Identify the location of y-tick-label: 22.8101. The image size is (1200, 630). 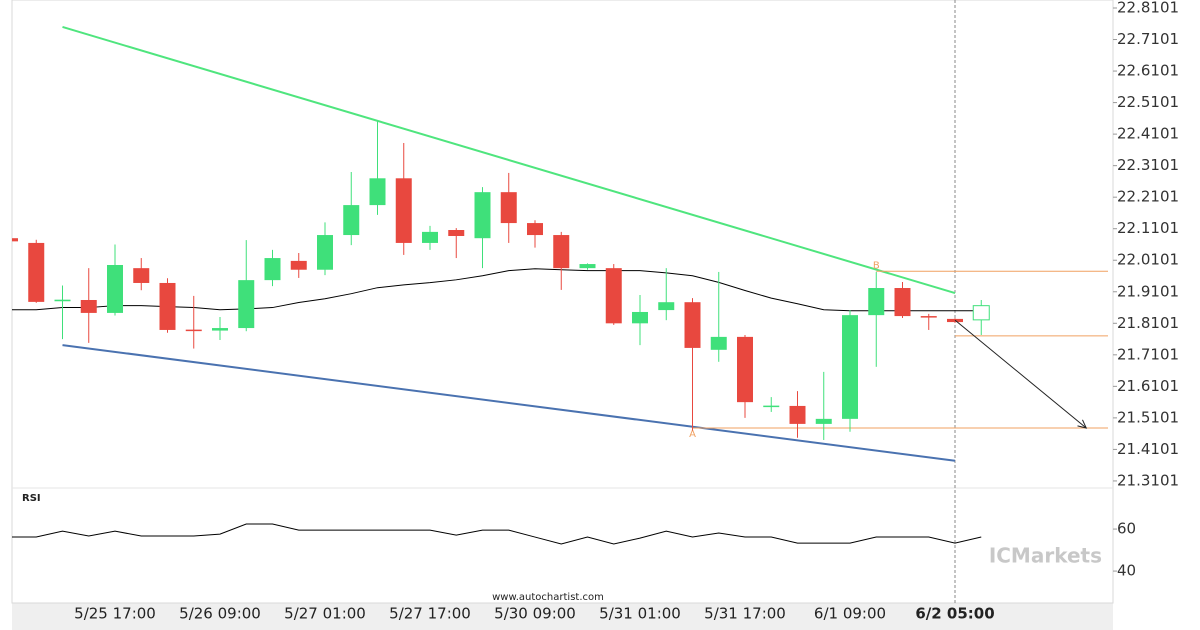
(1148, 8).